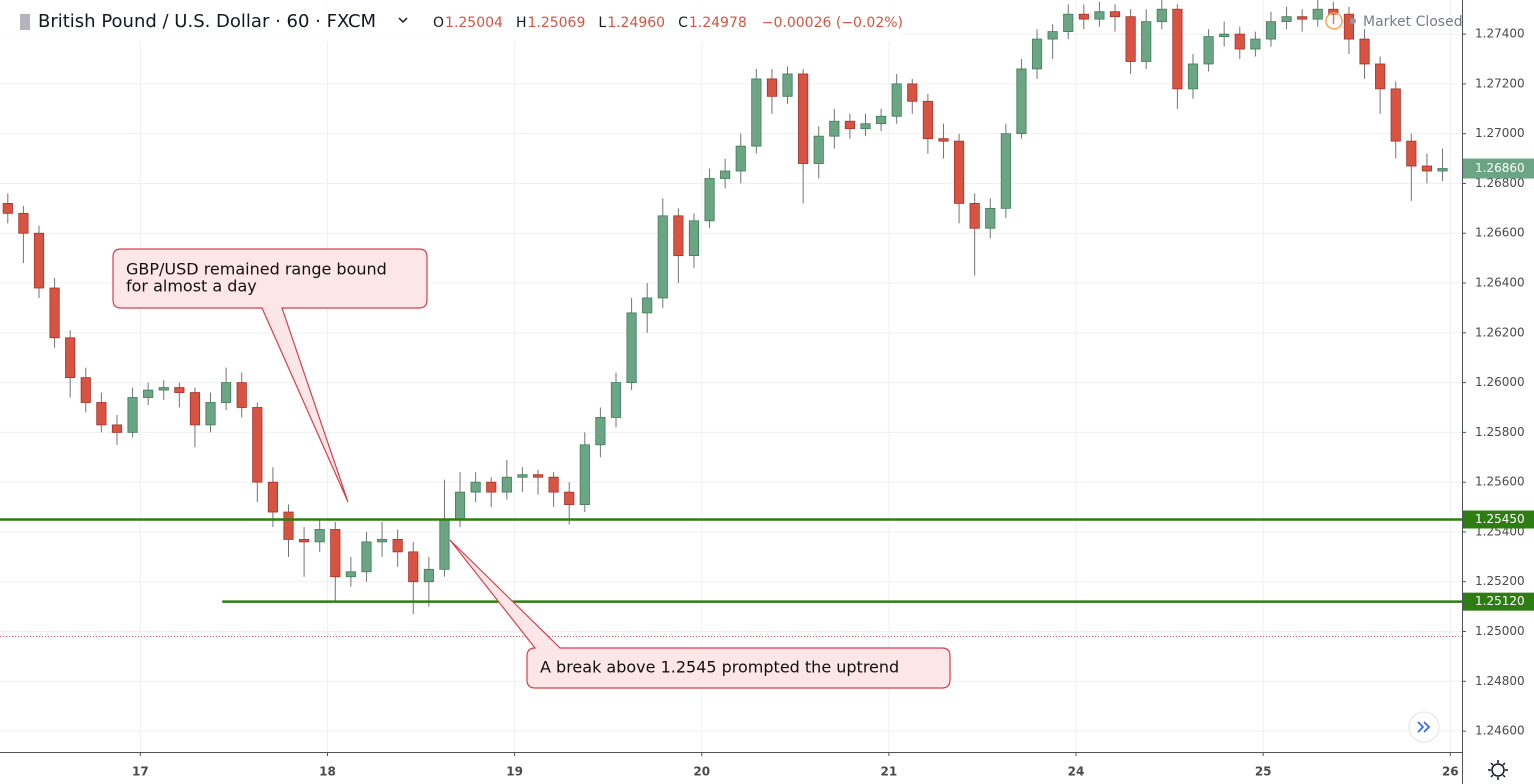 Image resolution: width=1534 pixels, height=784 pixels. Describe the element at coordinates (1500, 631) in the screenshot. I see `y-tick-label: 1.25000` at that location.